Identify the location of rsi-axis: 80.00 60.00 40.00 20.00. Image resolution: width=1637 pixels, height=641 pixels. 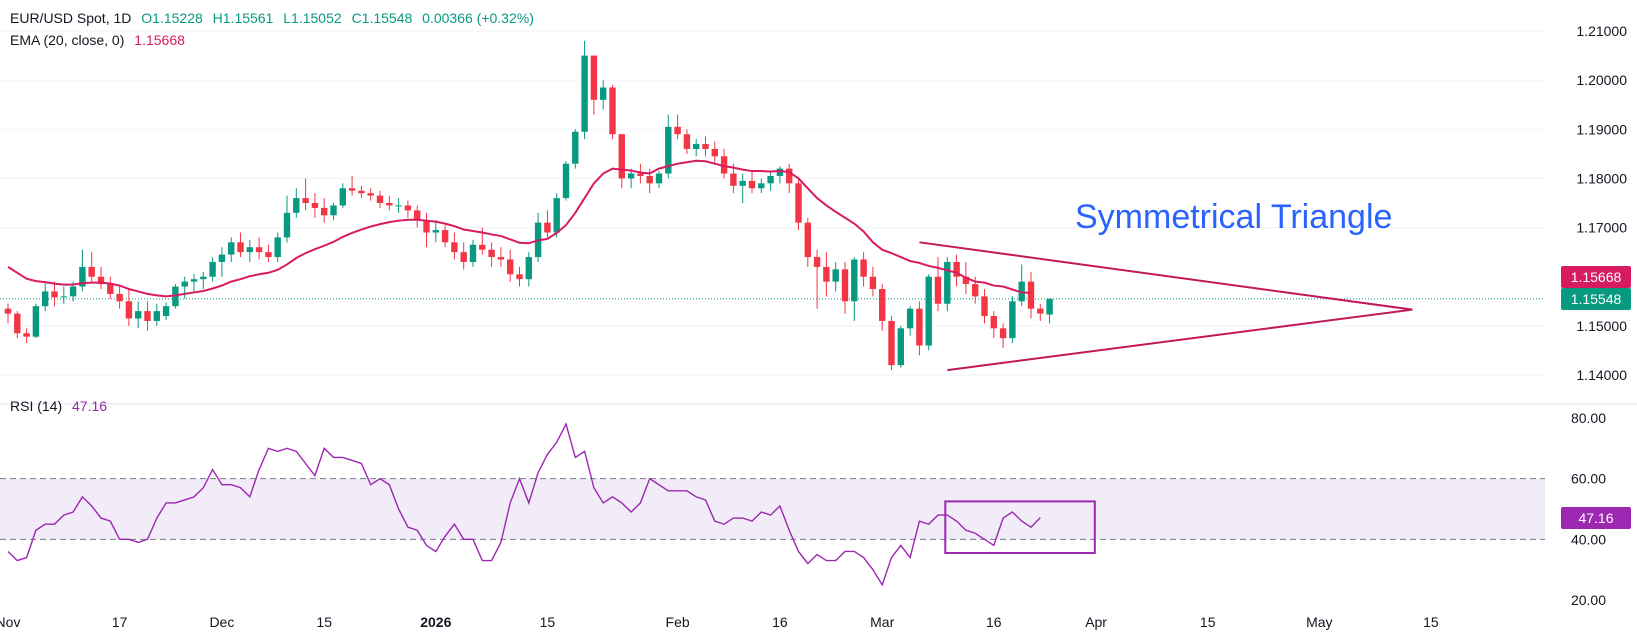
(1588, 509).